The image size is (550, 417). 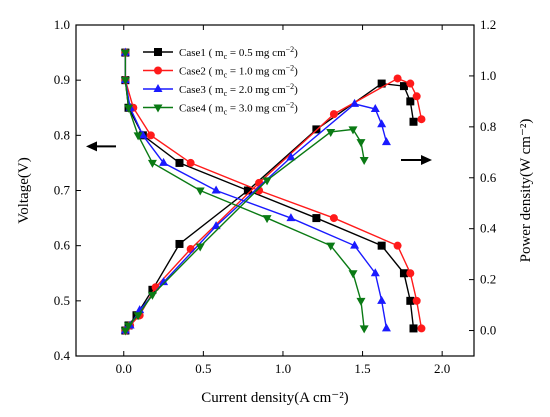 What do you see at coordinates (238, 72) in the screenshot?
I see `legend-label: Case2 ( mc = 1.0 mg cm−2)` at bounding box center [238, 72].